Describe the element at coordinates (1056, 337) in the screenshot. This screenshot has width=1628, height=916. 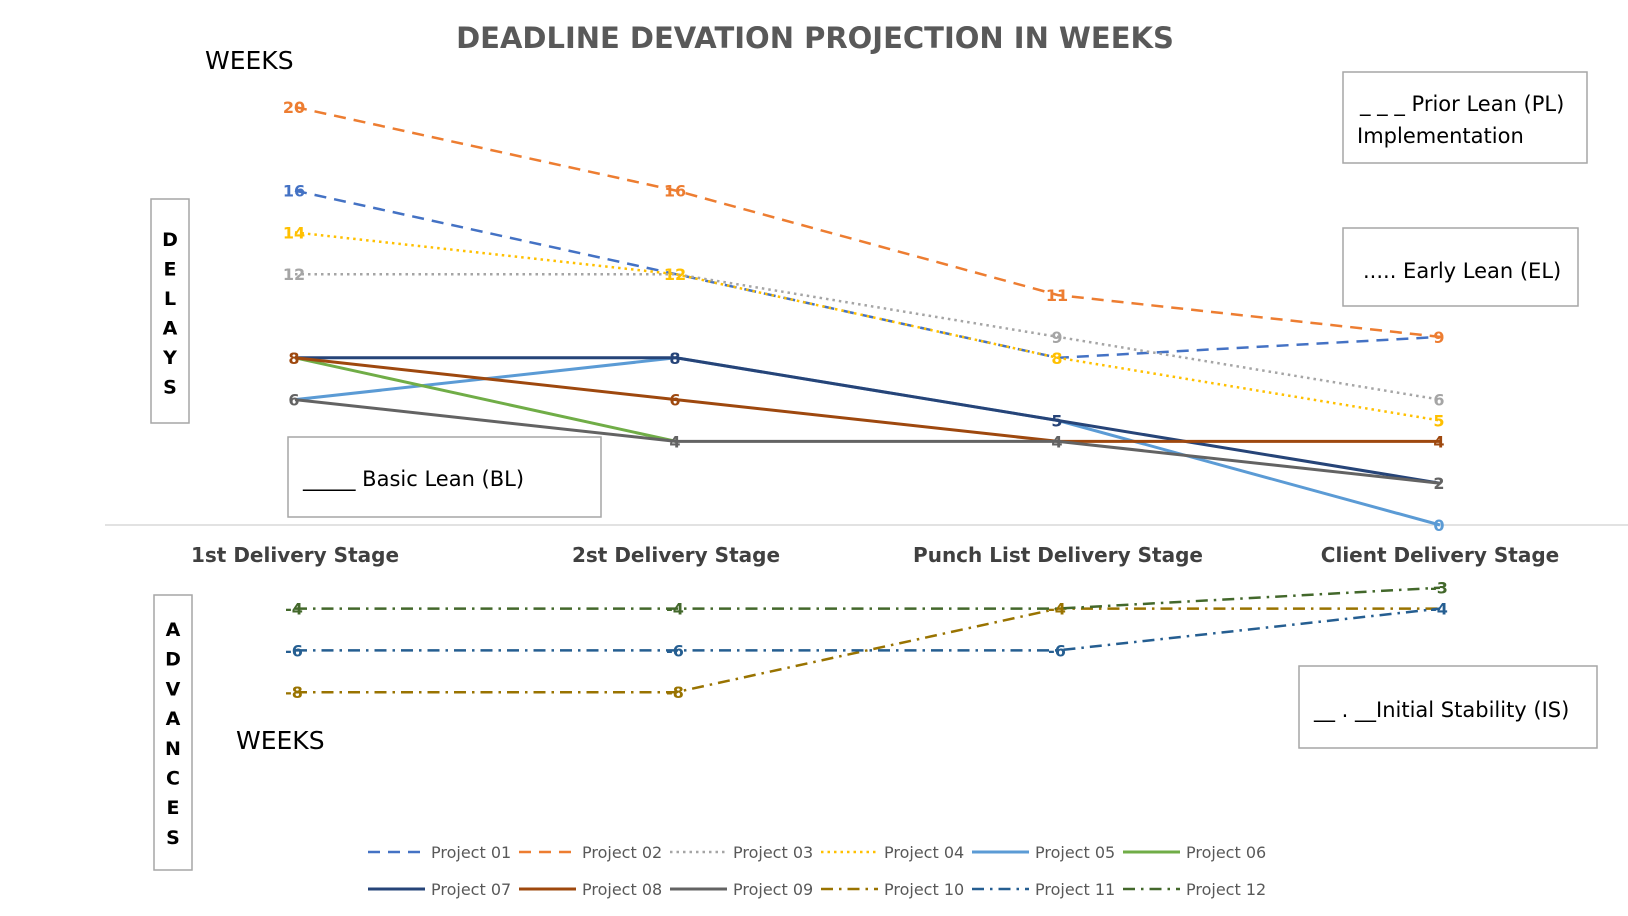
I see `data-label-18: 9` at that location.